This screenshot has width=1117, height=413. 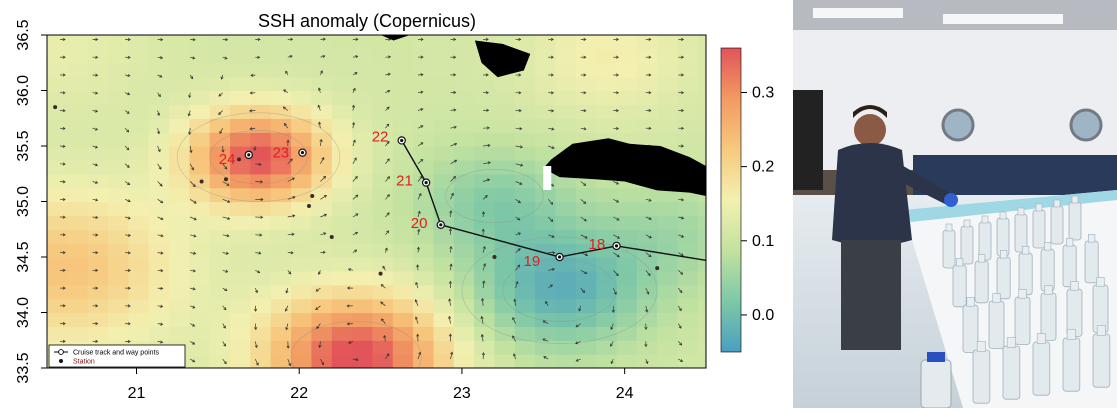 I want to click on y-tick-label: 36.0, so click(x=23, y=90).